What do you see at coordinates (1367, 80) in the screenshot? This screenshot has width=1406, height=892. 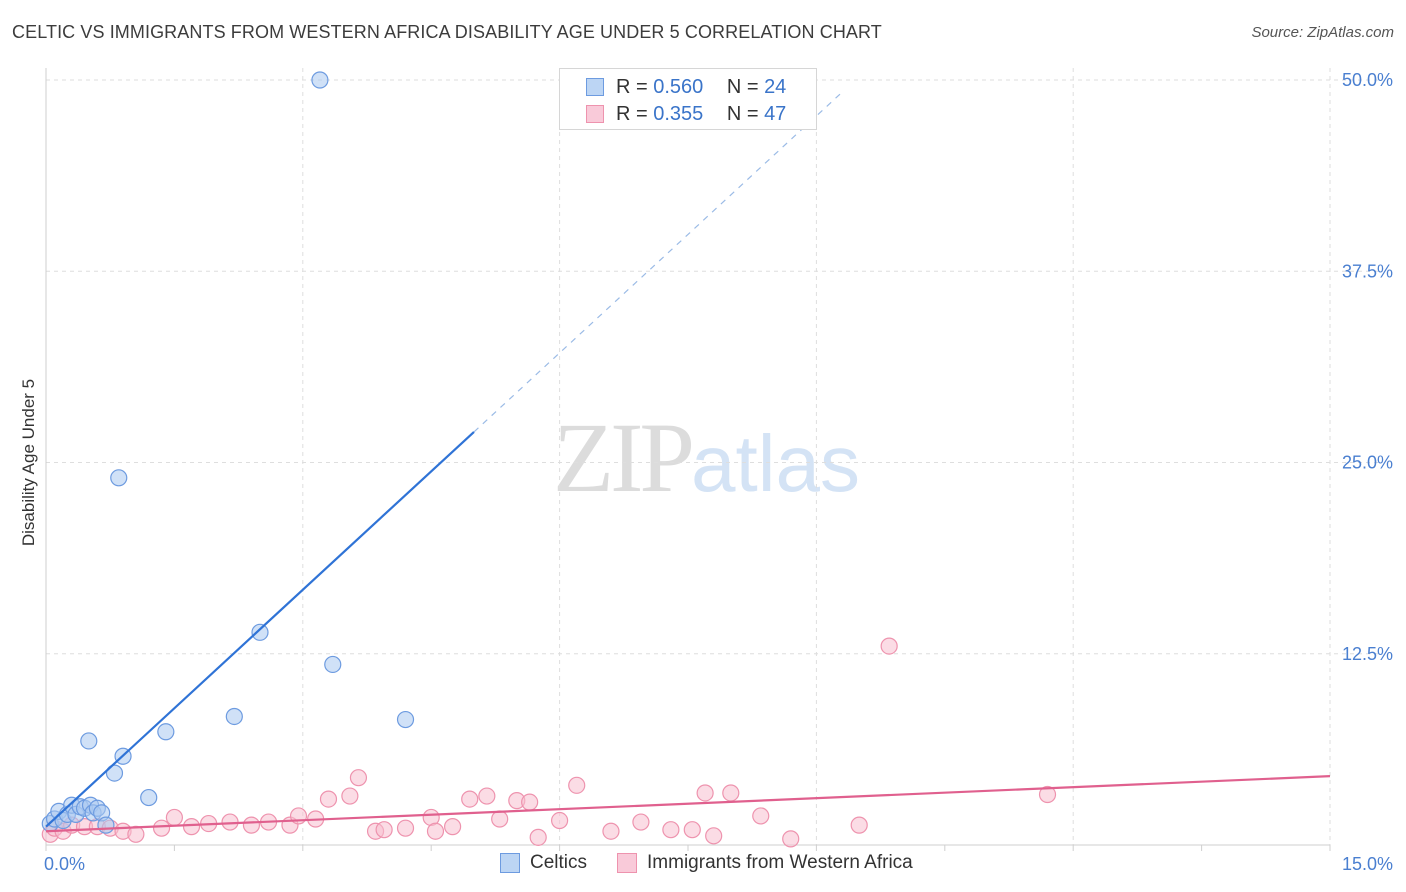 I see `y-tick-label: 50.0%` at bounding box center [1367, 80].